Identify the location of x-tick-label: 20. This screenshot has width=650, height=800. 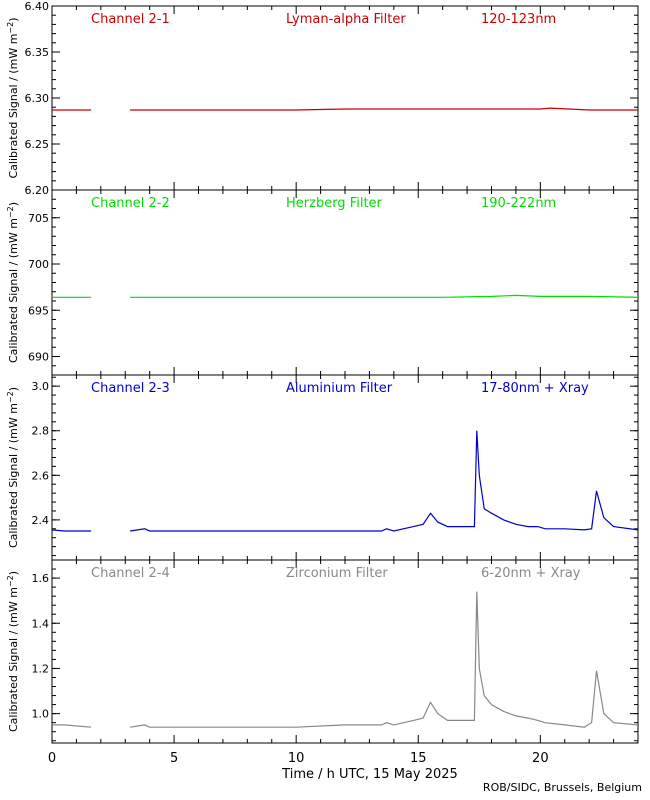
(540, 758).